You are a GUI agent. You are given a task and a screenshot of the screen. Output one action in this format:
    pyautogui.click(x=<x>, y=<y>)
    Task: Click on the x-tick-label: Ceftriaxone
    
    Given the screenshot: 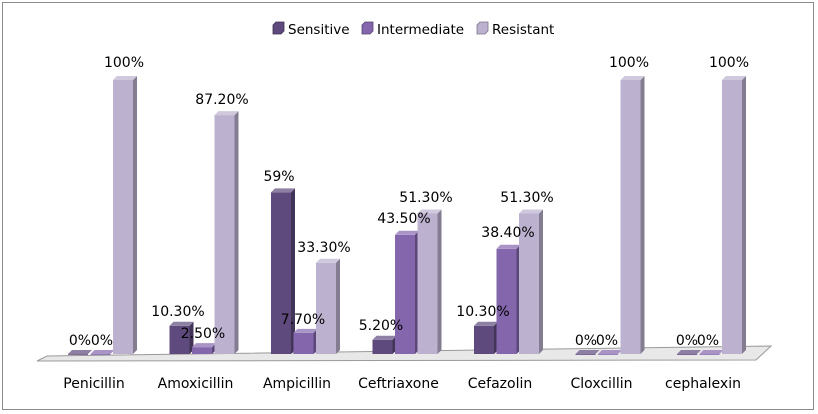 What is the action you would take?
    pyautogui.click(x=398, y=384)
    